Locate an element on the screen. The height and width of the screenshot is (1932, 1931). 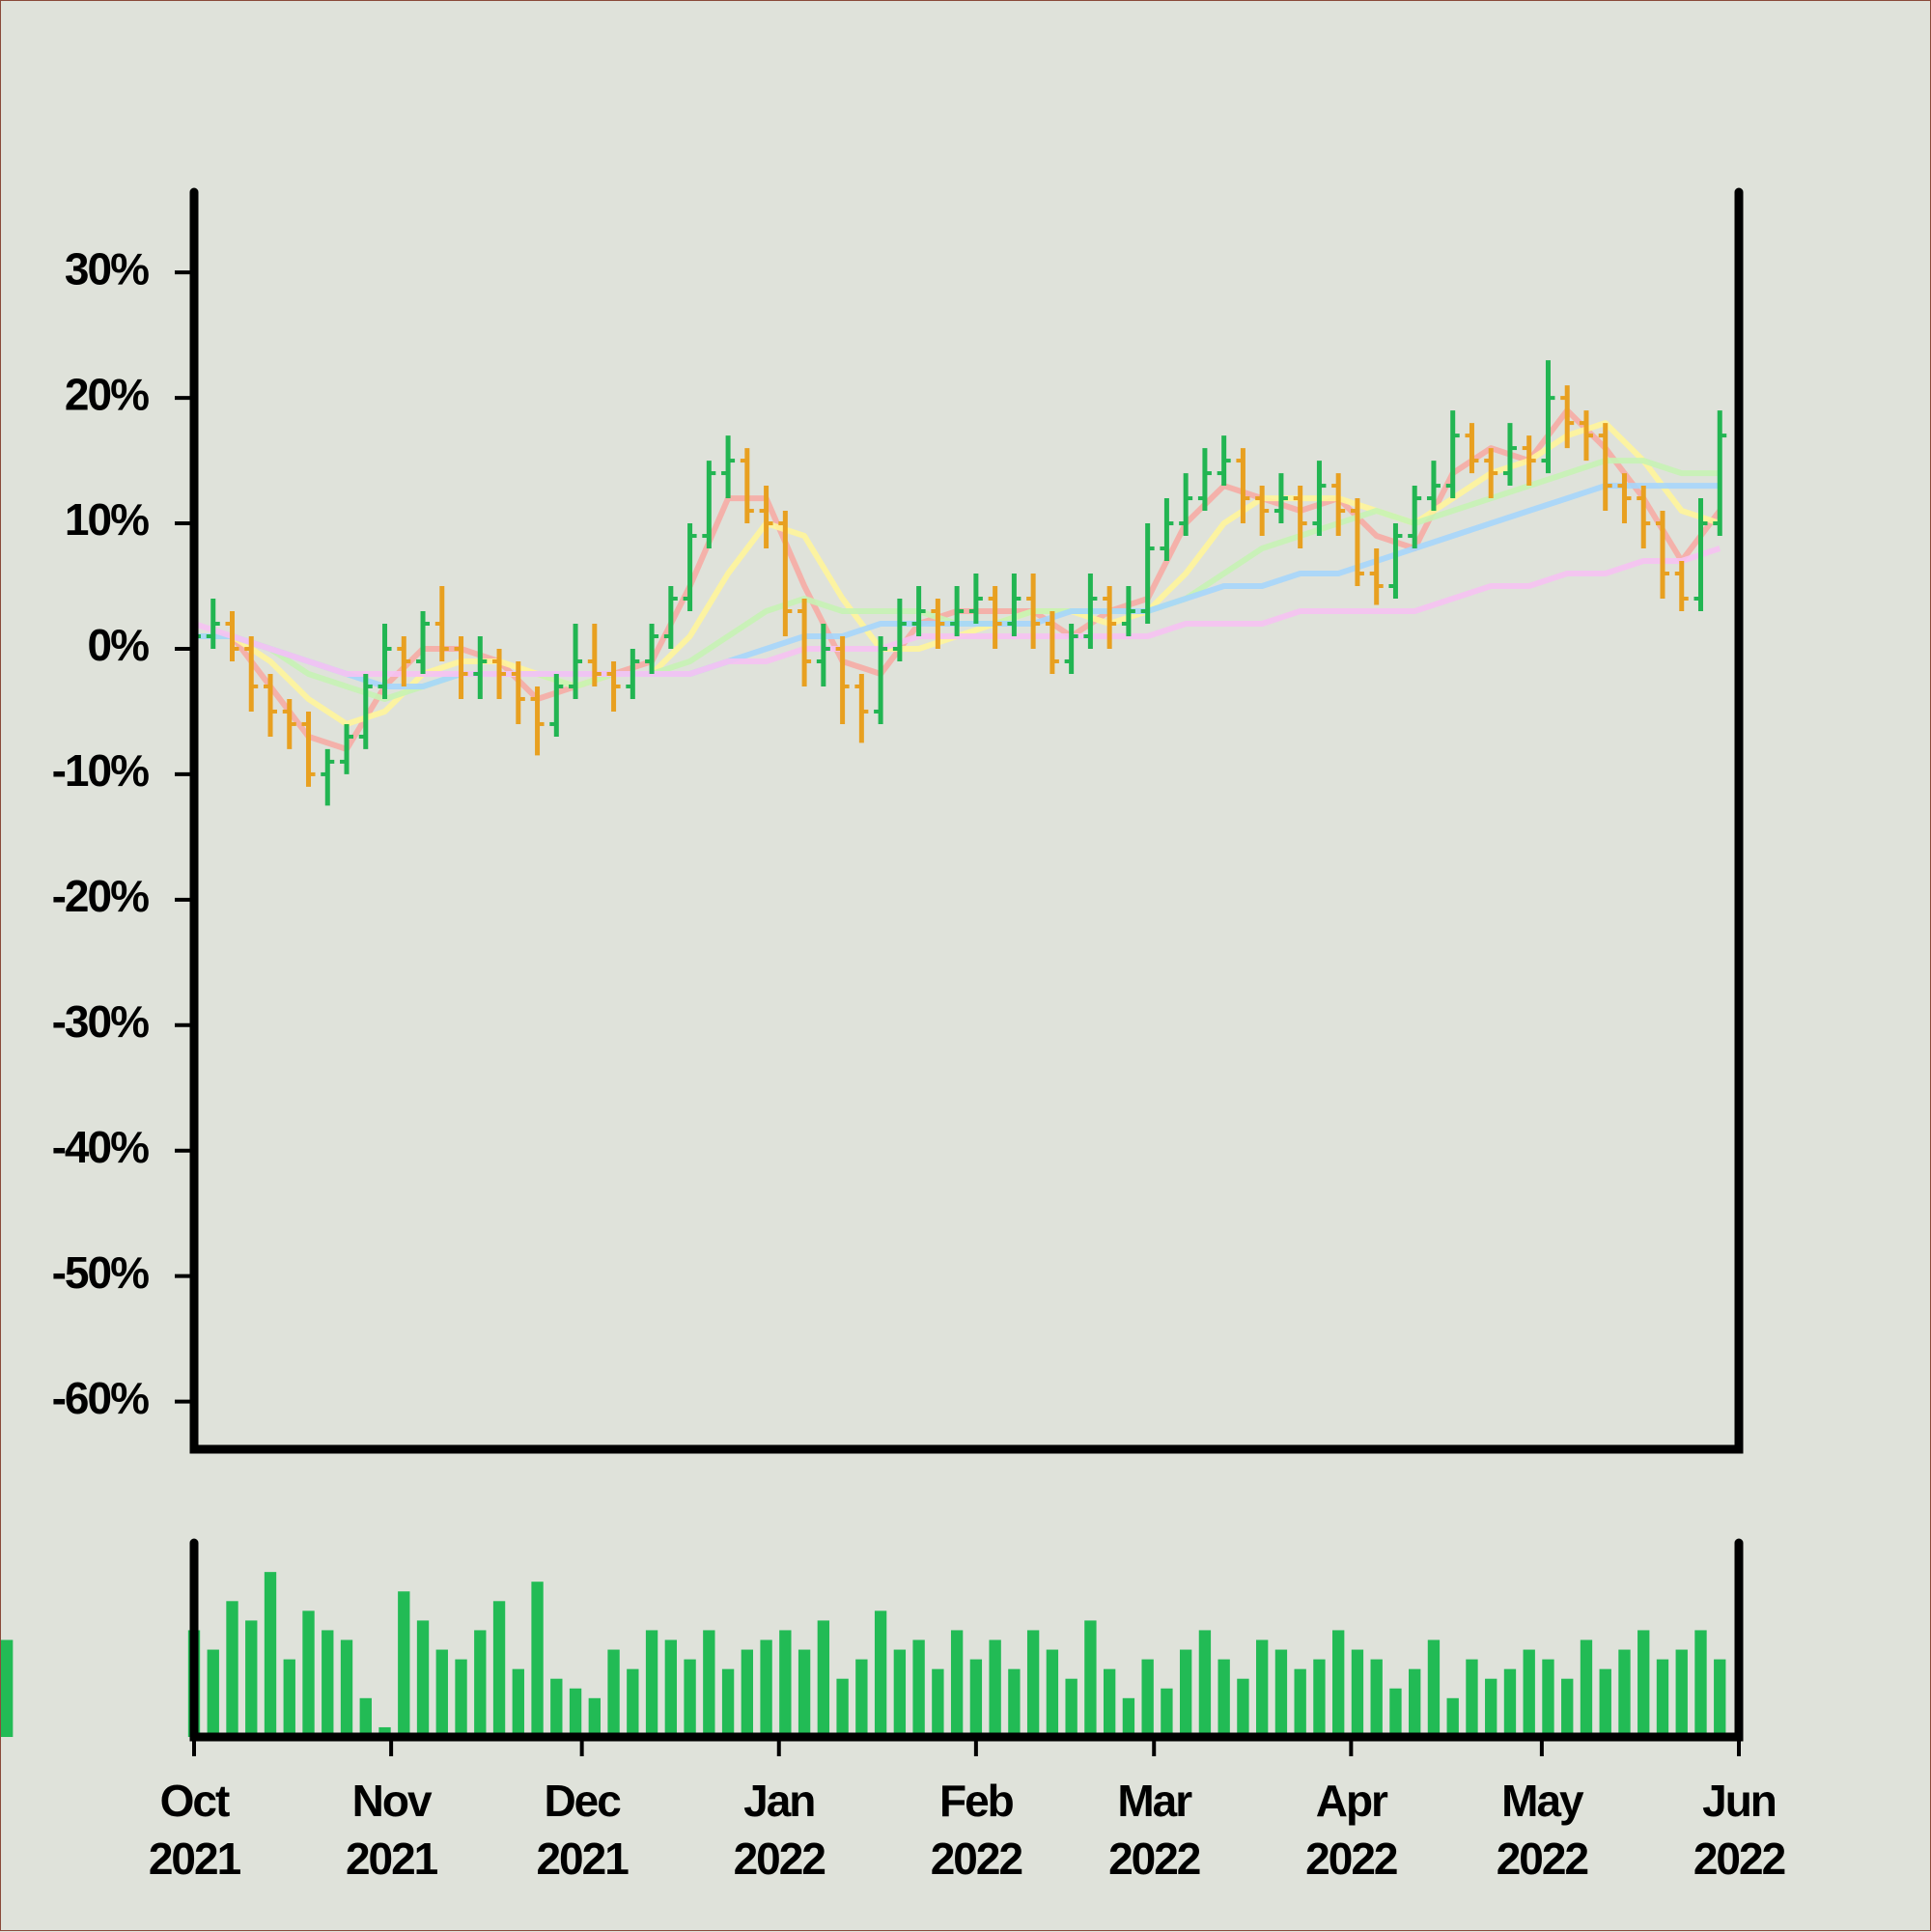
x-tick-label: Nov 2021 is located at coordinates (391, 1830).